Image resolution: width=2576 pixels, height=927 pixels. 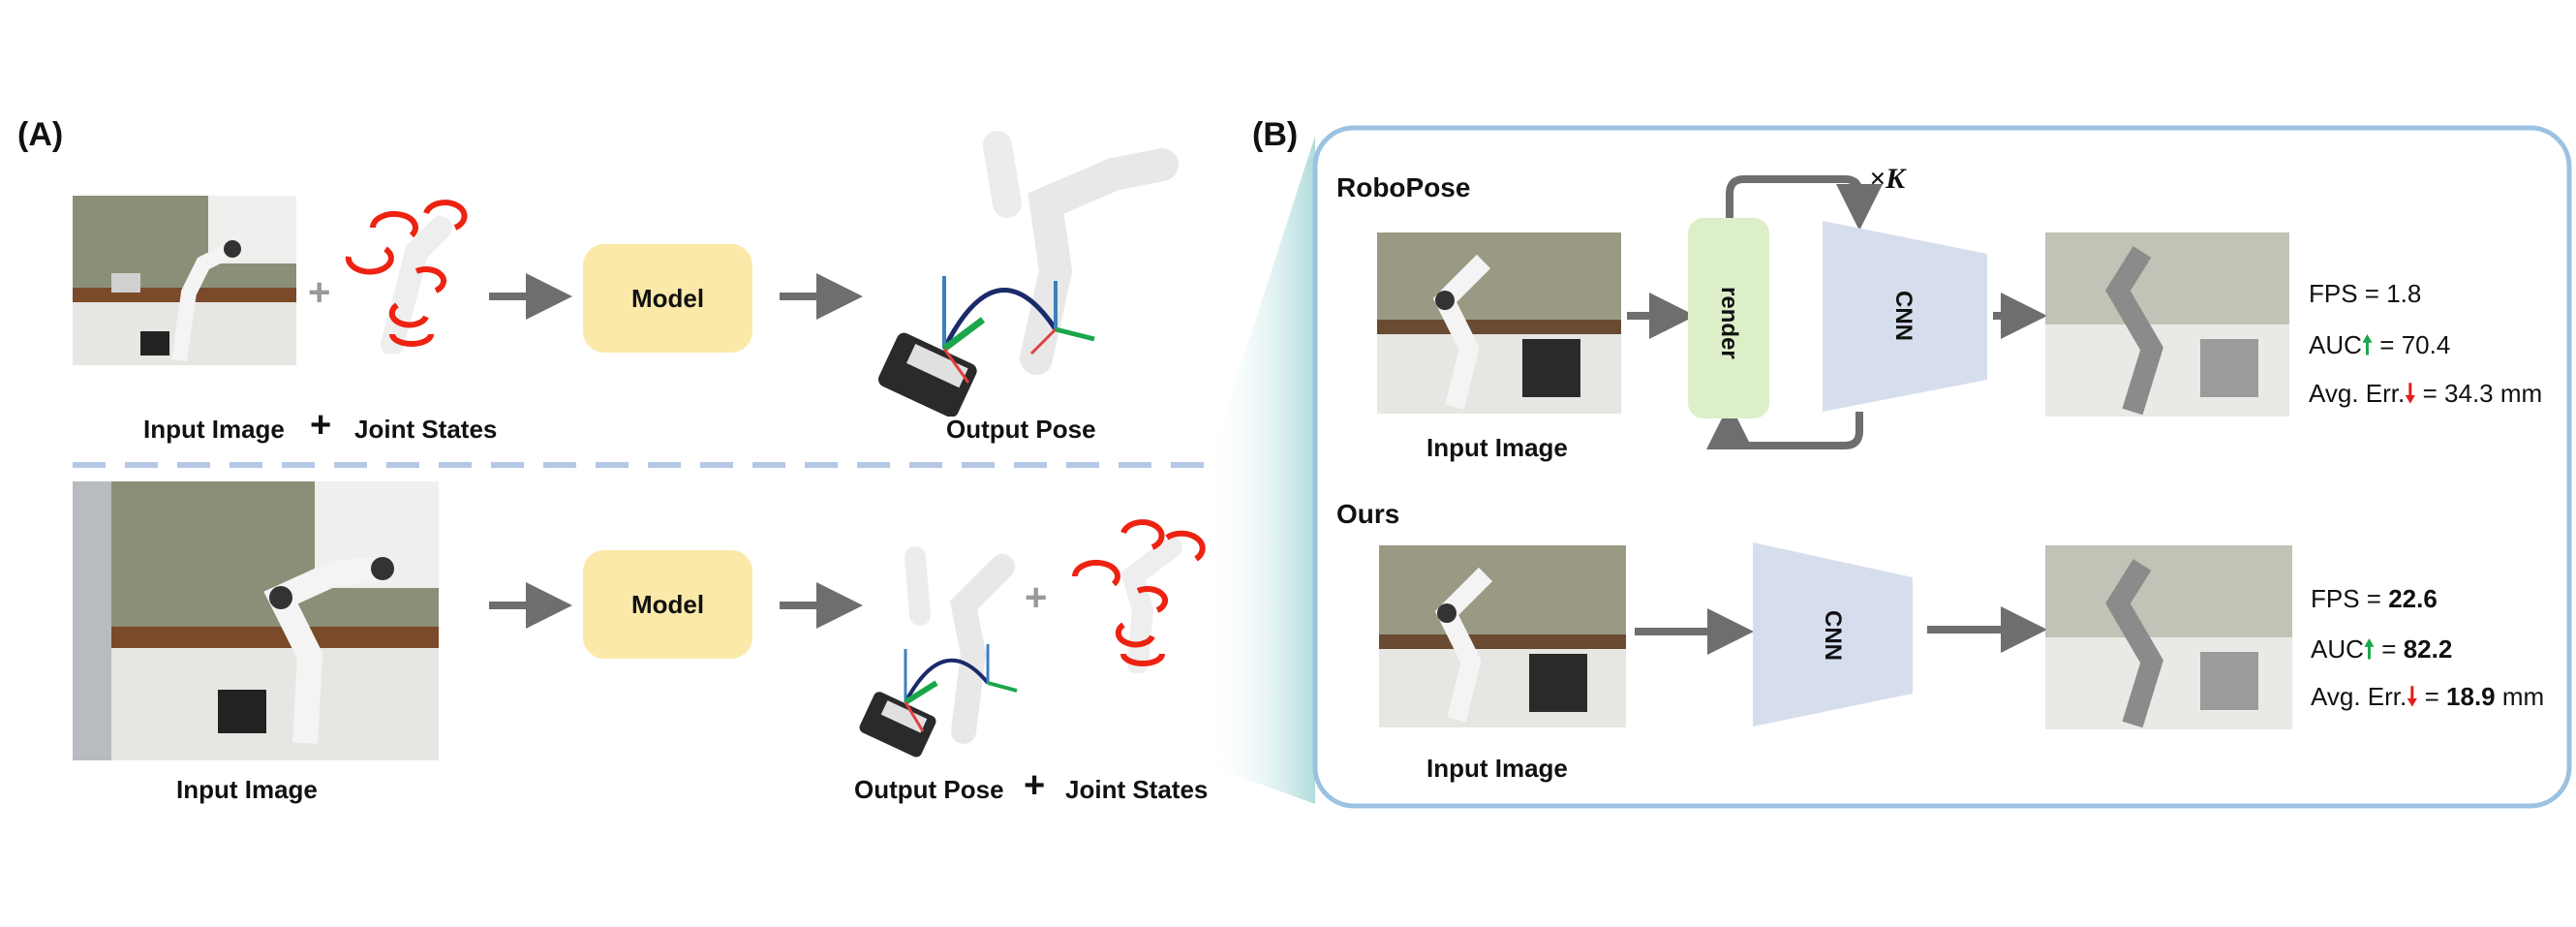 What do you see at coordinates (40, 134) in the screenshot?
I see `panel-a-label: (A)` at bounding box center [40, 134].